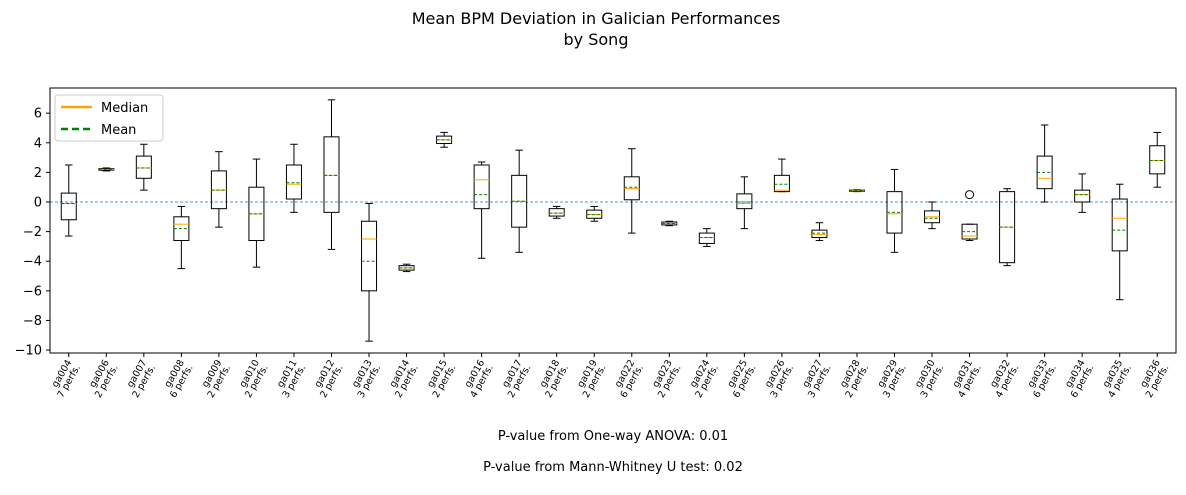 Image resolution: width=1186 pixels, height=495 pixels. I want to click on box-ga034, so click(1082, 193).